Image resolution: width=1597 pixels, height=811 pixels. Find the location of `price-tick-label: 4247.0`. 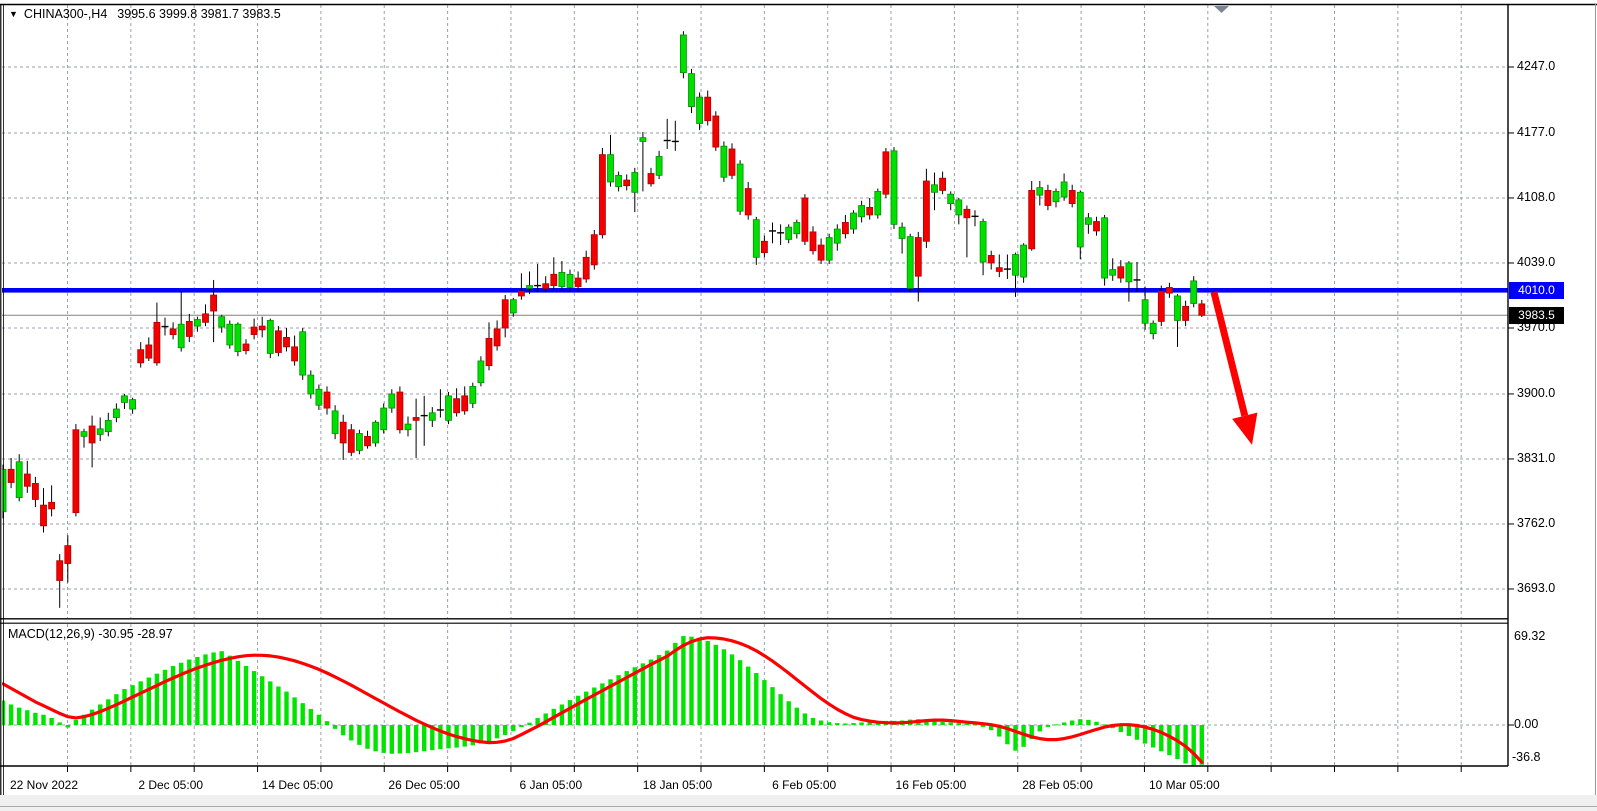

price-tick-label: 4247.0 is located at coordinates (1536, 66).